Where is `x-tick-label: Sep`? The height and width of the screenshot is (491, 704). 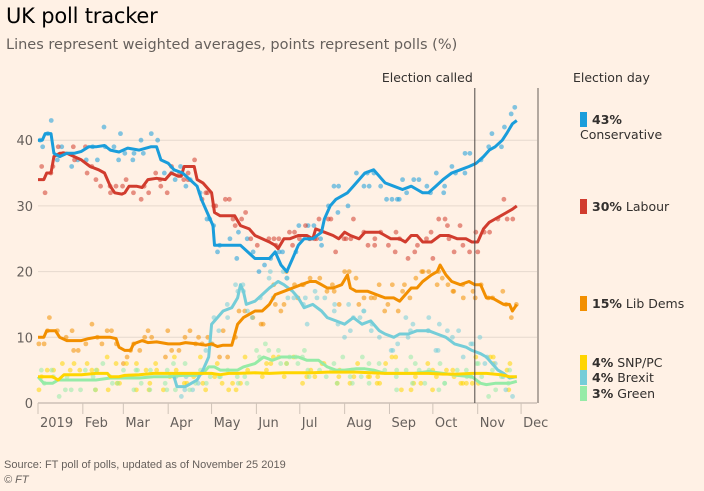
x-tick-label: Sep is located at coordinates (403, 423).